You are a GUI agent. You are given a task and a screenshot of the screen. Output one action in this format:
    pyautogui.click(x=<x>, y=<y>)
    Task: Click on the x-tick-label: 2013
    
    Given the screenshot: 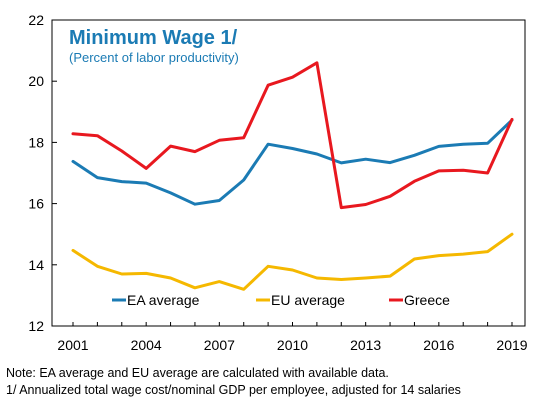 What is the action you would take?
    pyautogui.click(x=365, y=344)
    